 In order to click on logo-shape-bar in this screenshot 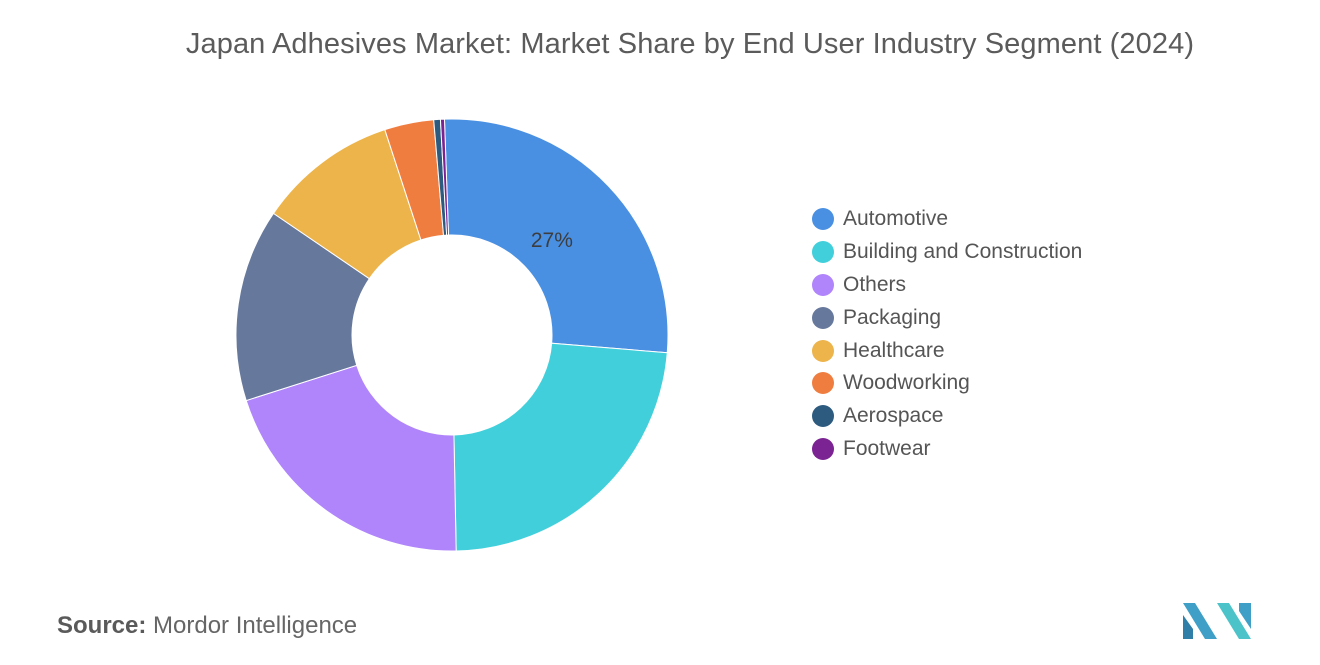, I will do `click(1245, 616)`.